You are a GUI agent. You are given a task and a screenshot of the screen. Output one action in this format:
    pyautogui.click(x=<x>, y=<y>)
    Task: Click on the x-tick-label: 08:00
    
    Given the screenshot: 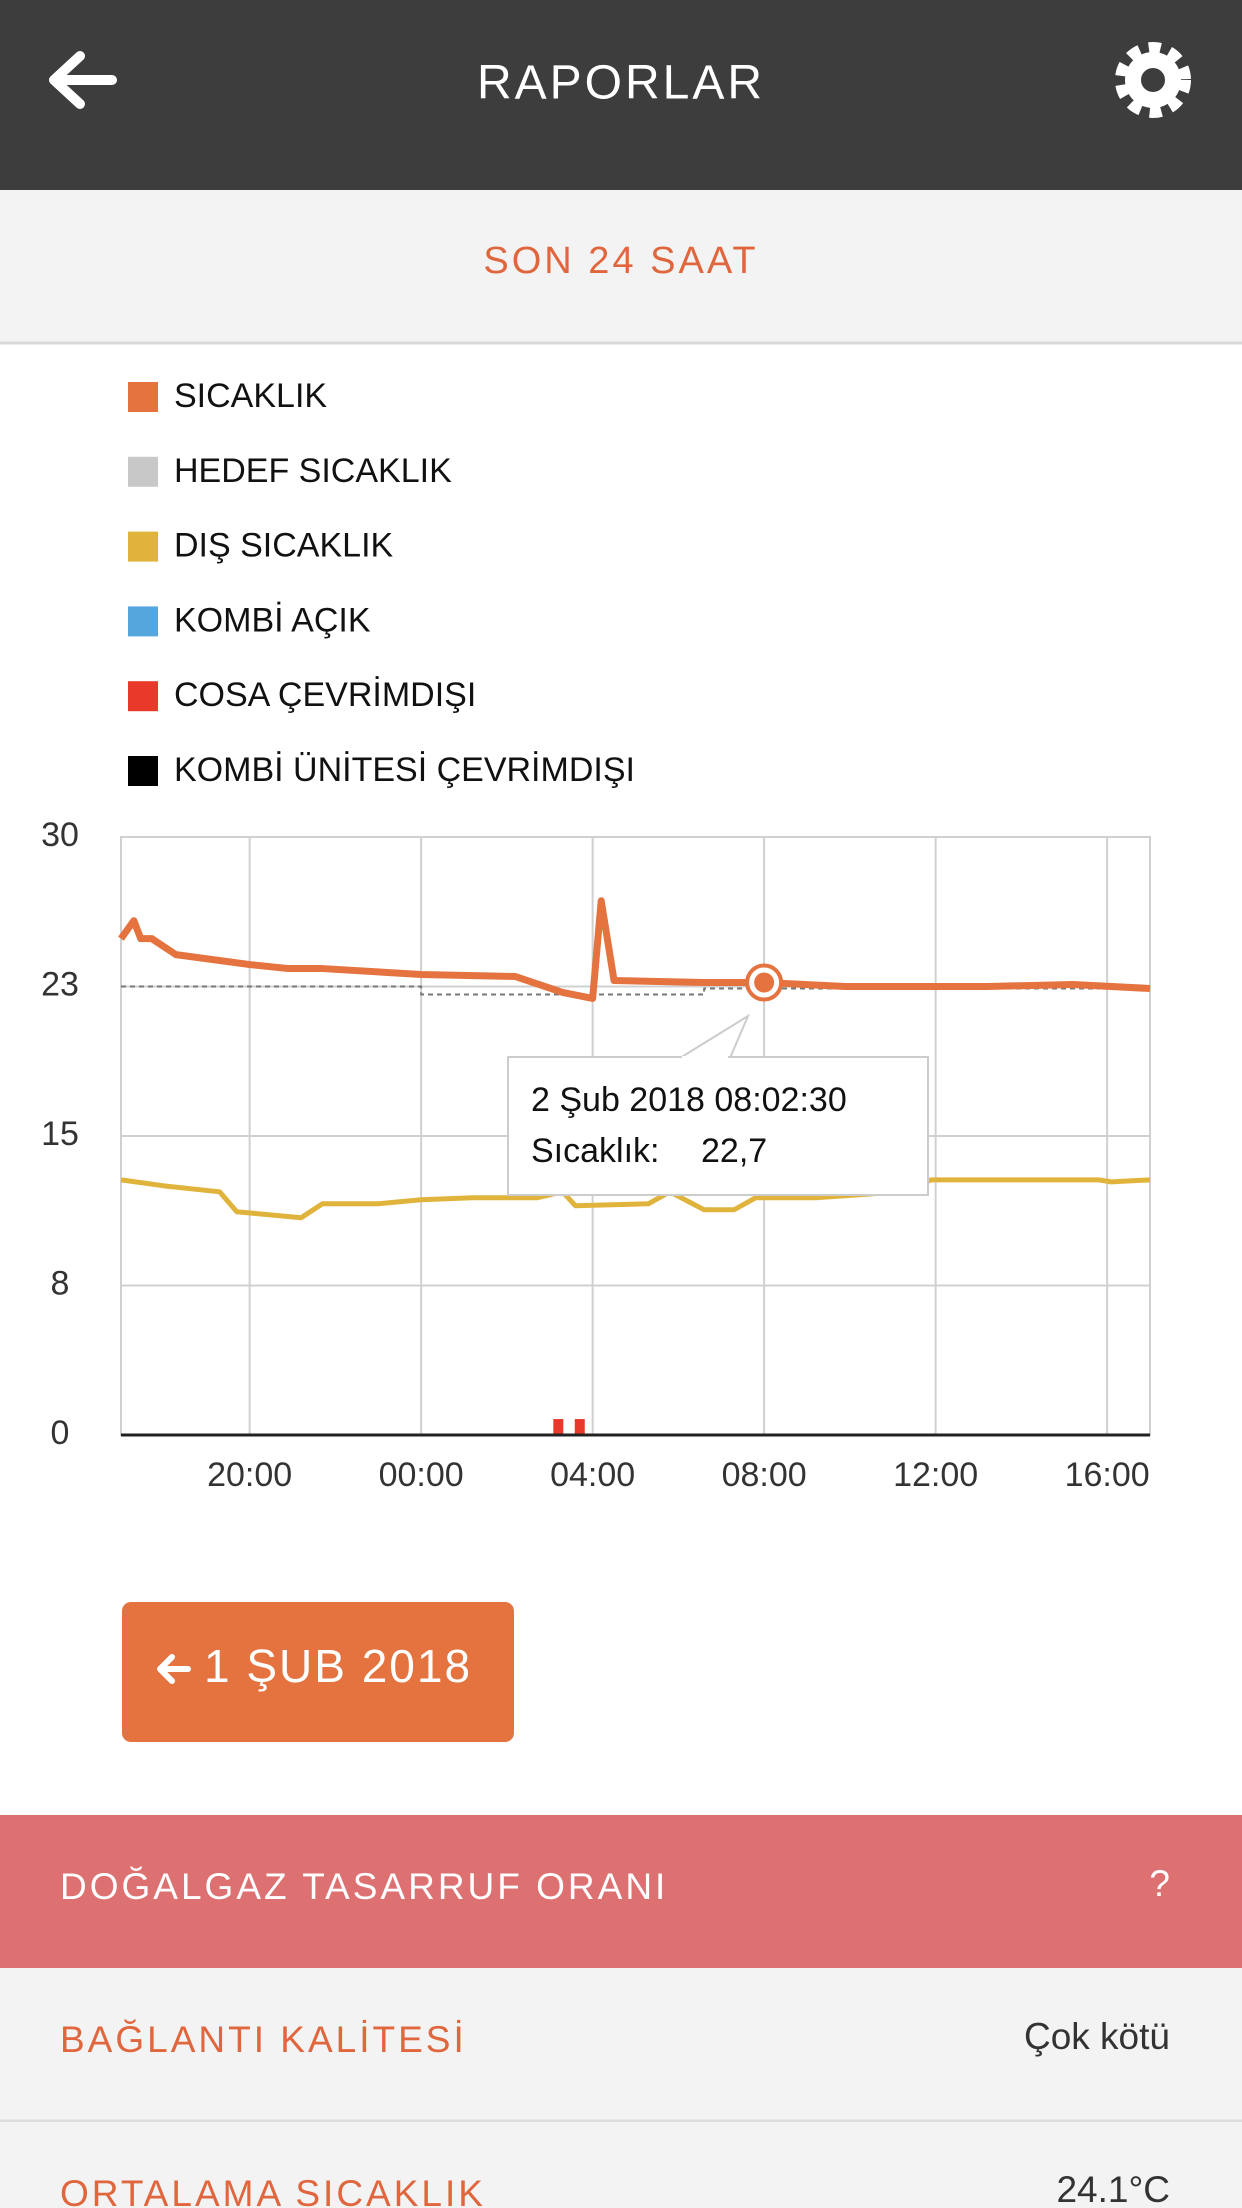 What is the action you would take?
    pyautogui.click(x=764, y=1475)
    